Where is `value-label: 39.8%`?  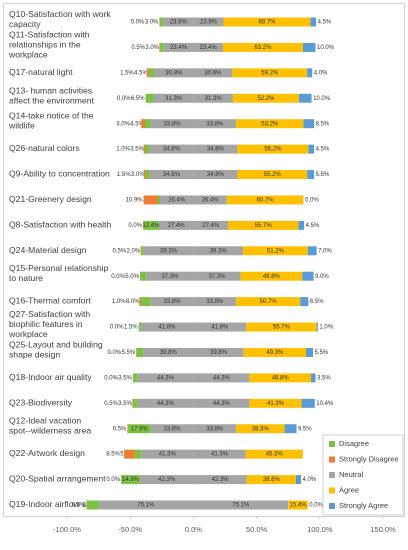 value-label: 39.8% is located at coordinates (219, 353).